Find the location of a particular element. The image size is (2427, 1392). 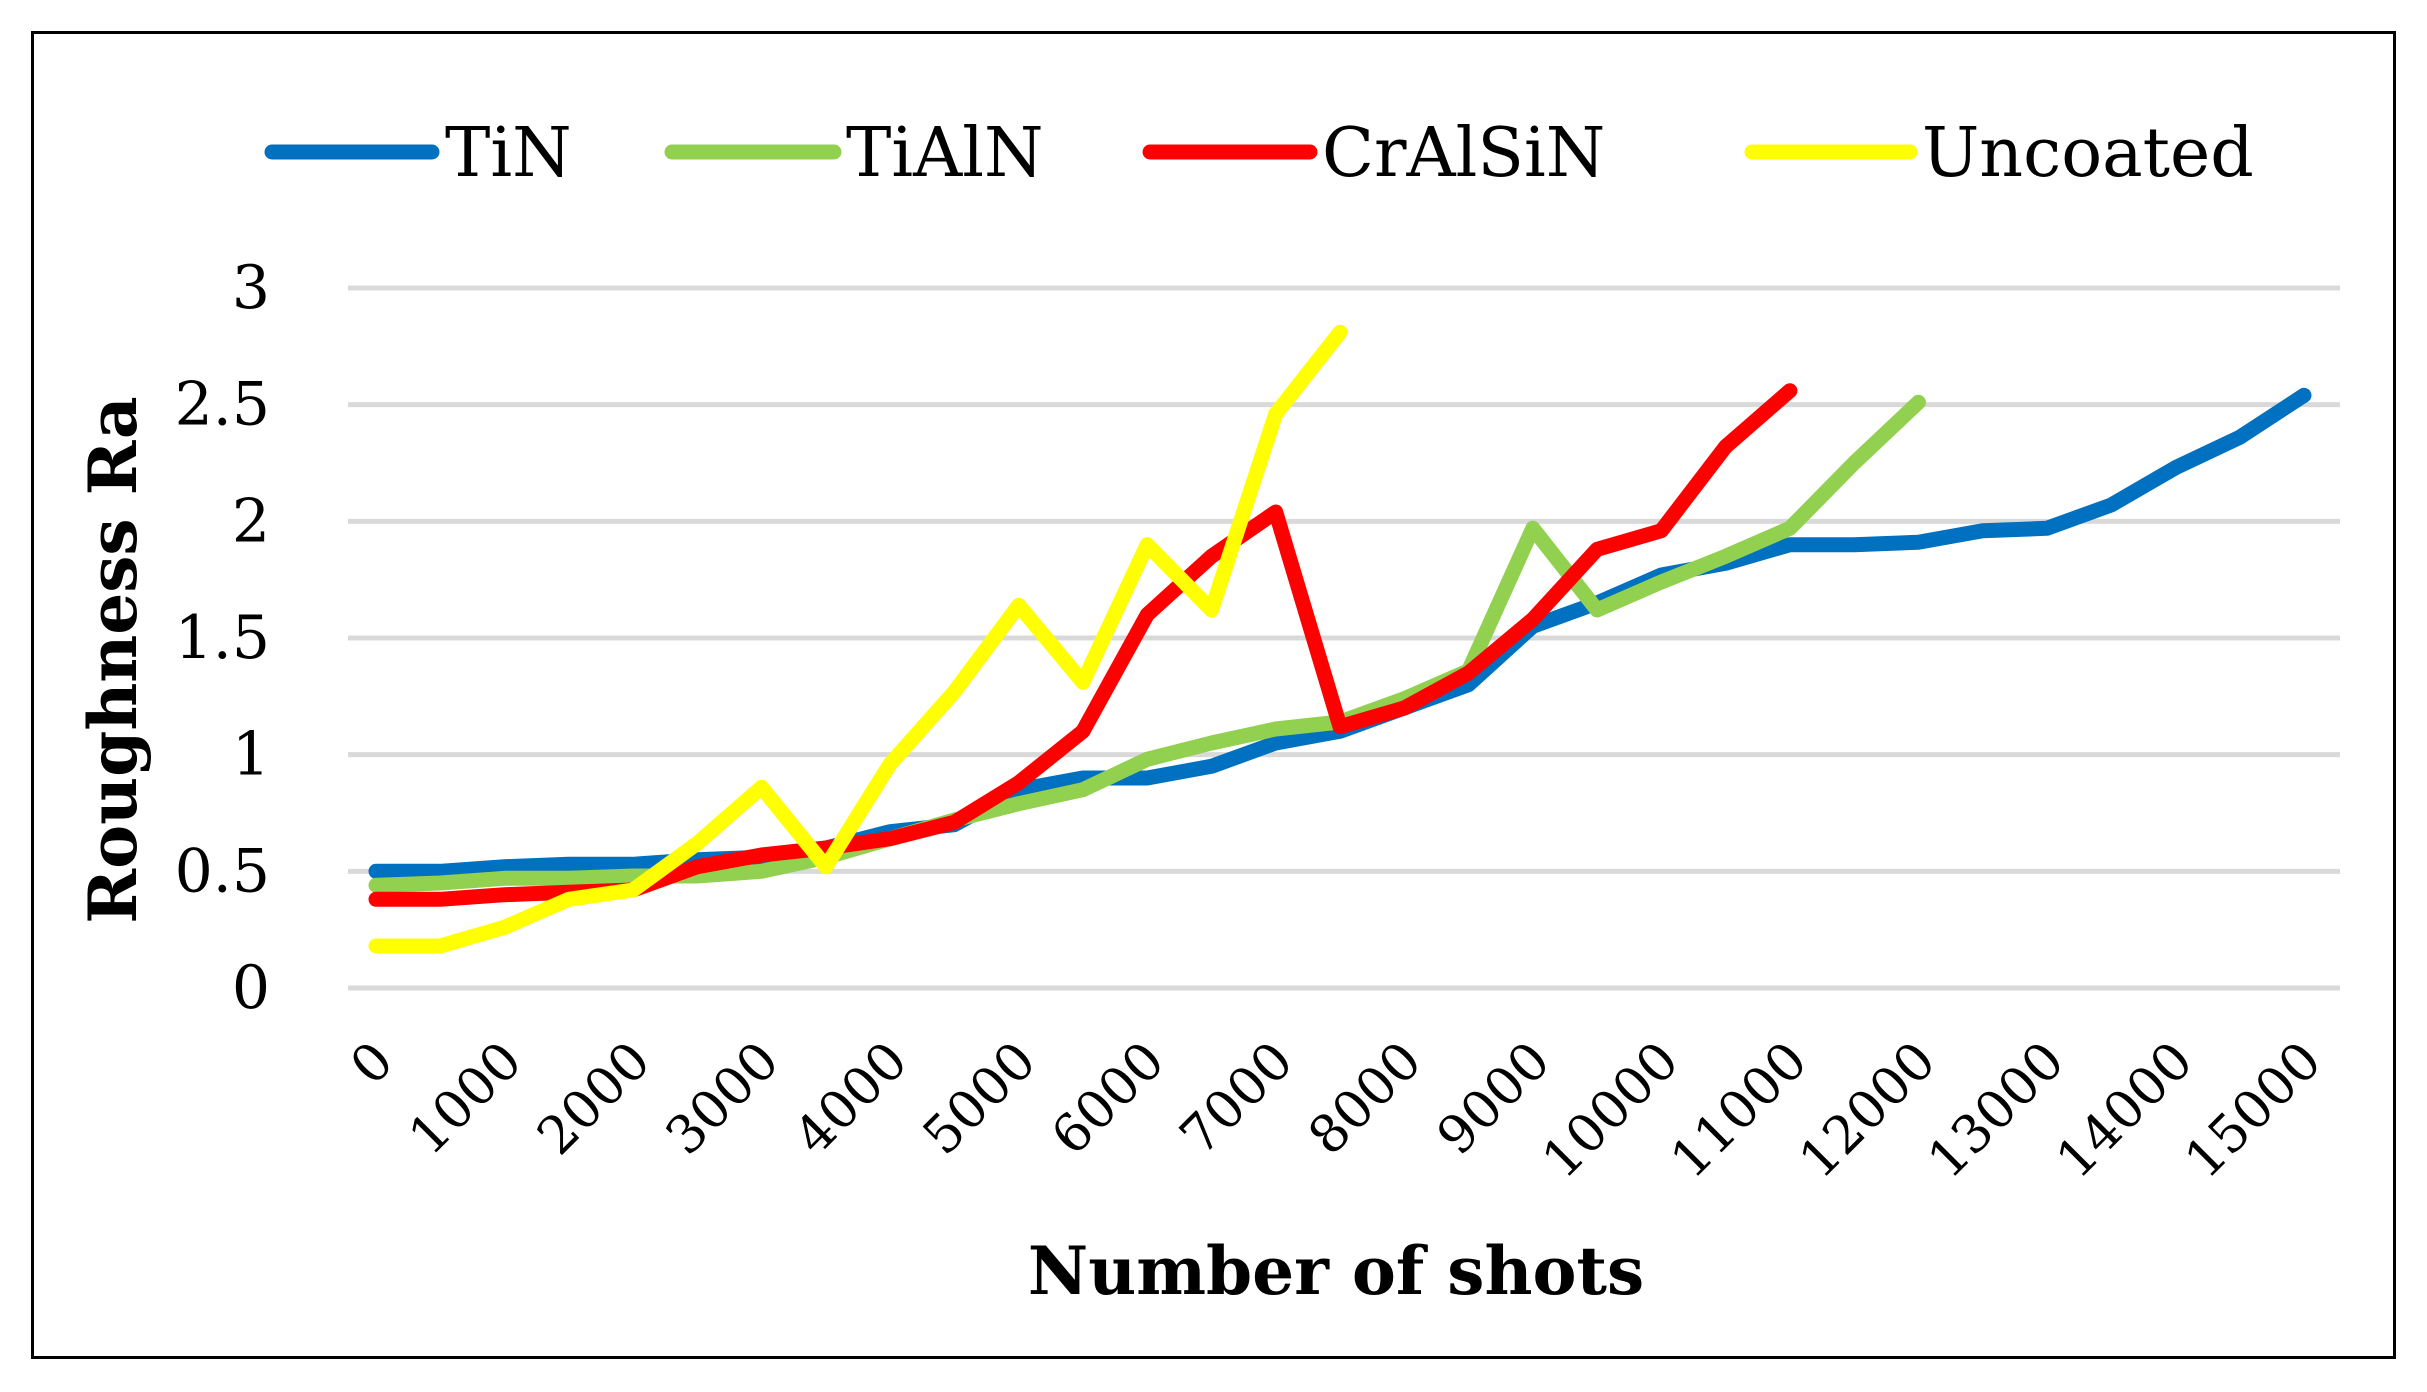

x-tick-label: 10000 is located at coordinates (1610, 1110).